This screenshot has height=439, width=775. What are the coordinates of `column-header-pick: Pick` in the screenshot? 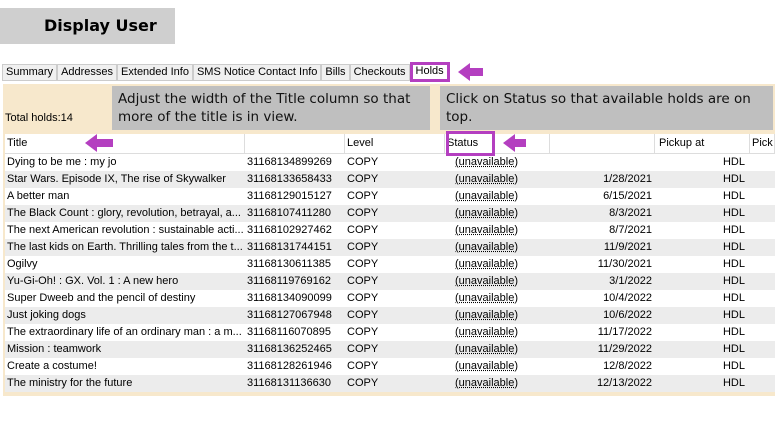 It's located at (762, 143).